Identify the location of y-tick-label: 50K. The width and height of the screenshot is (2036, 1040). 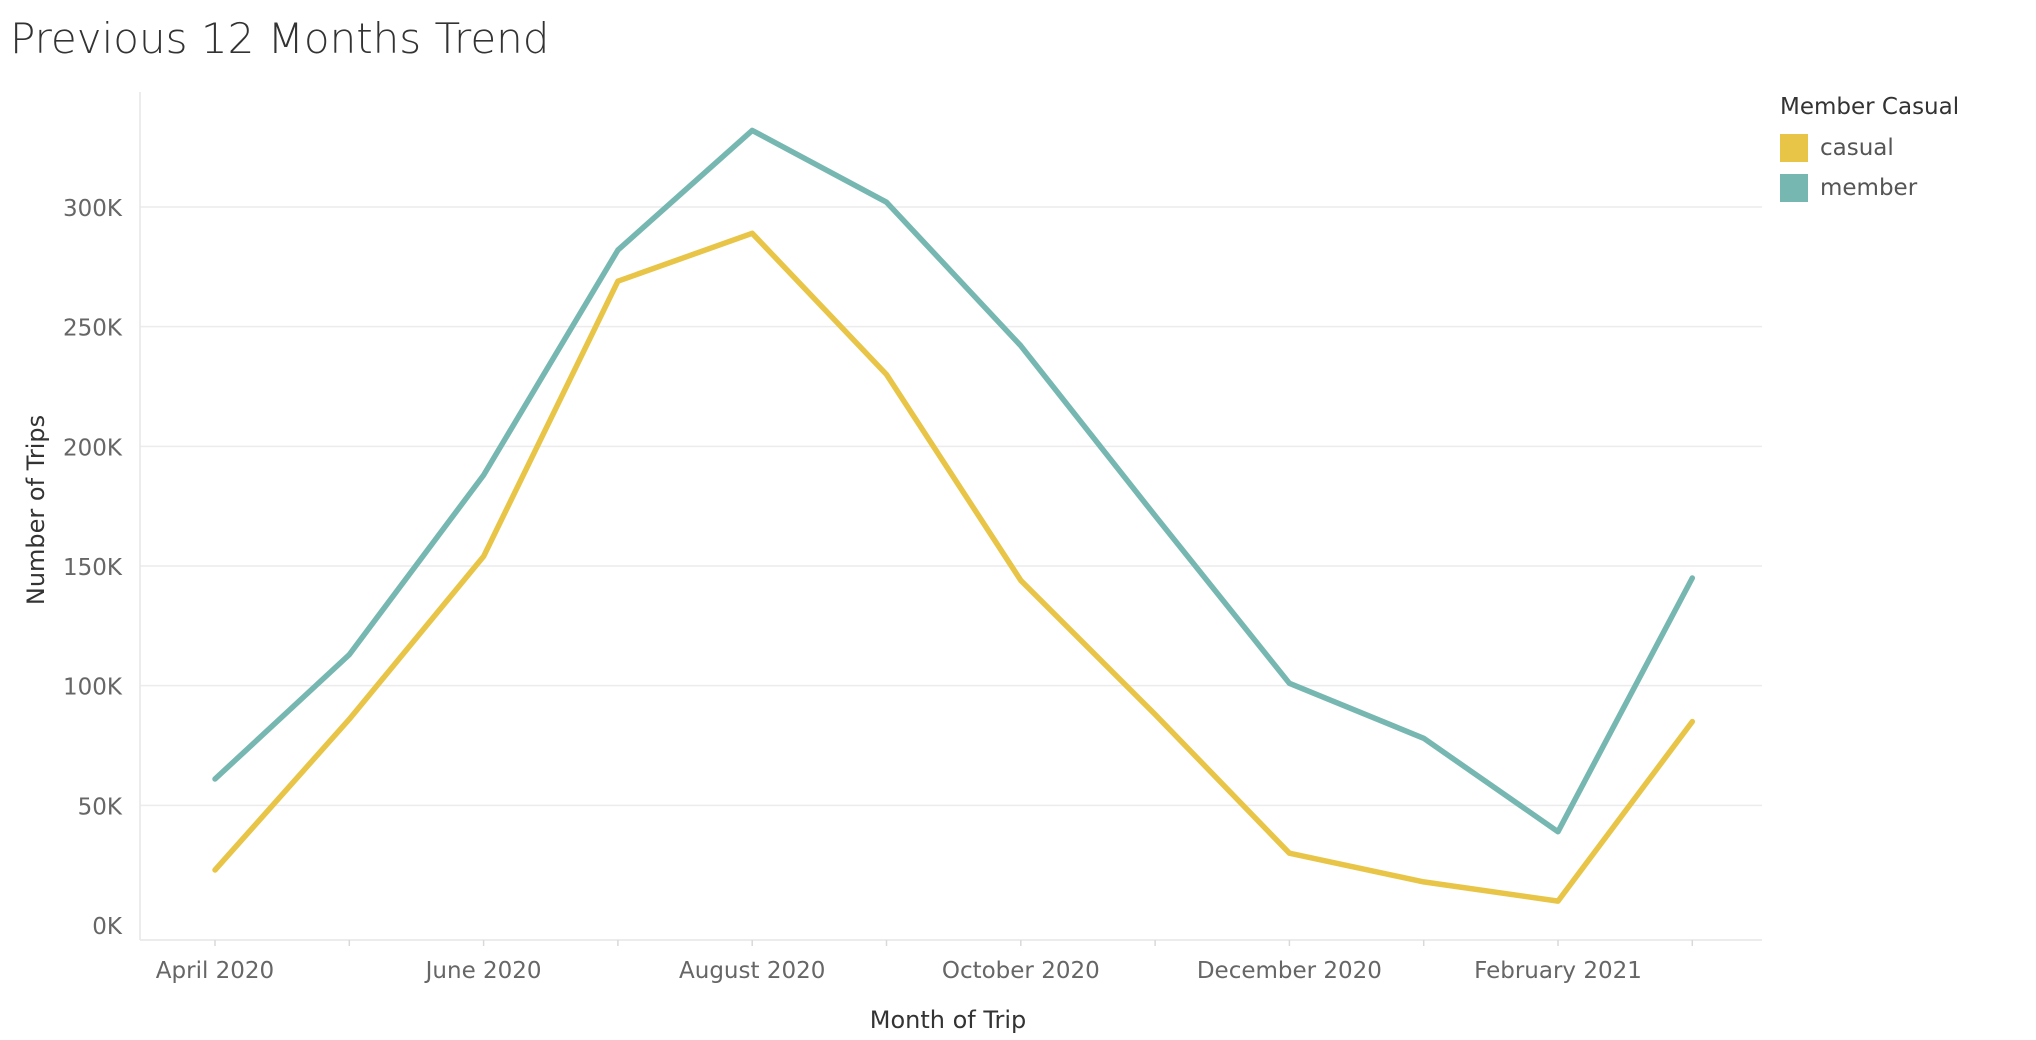
(100, 807).